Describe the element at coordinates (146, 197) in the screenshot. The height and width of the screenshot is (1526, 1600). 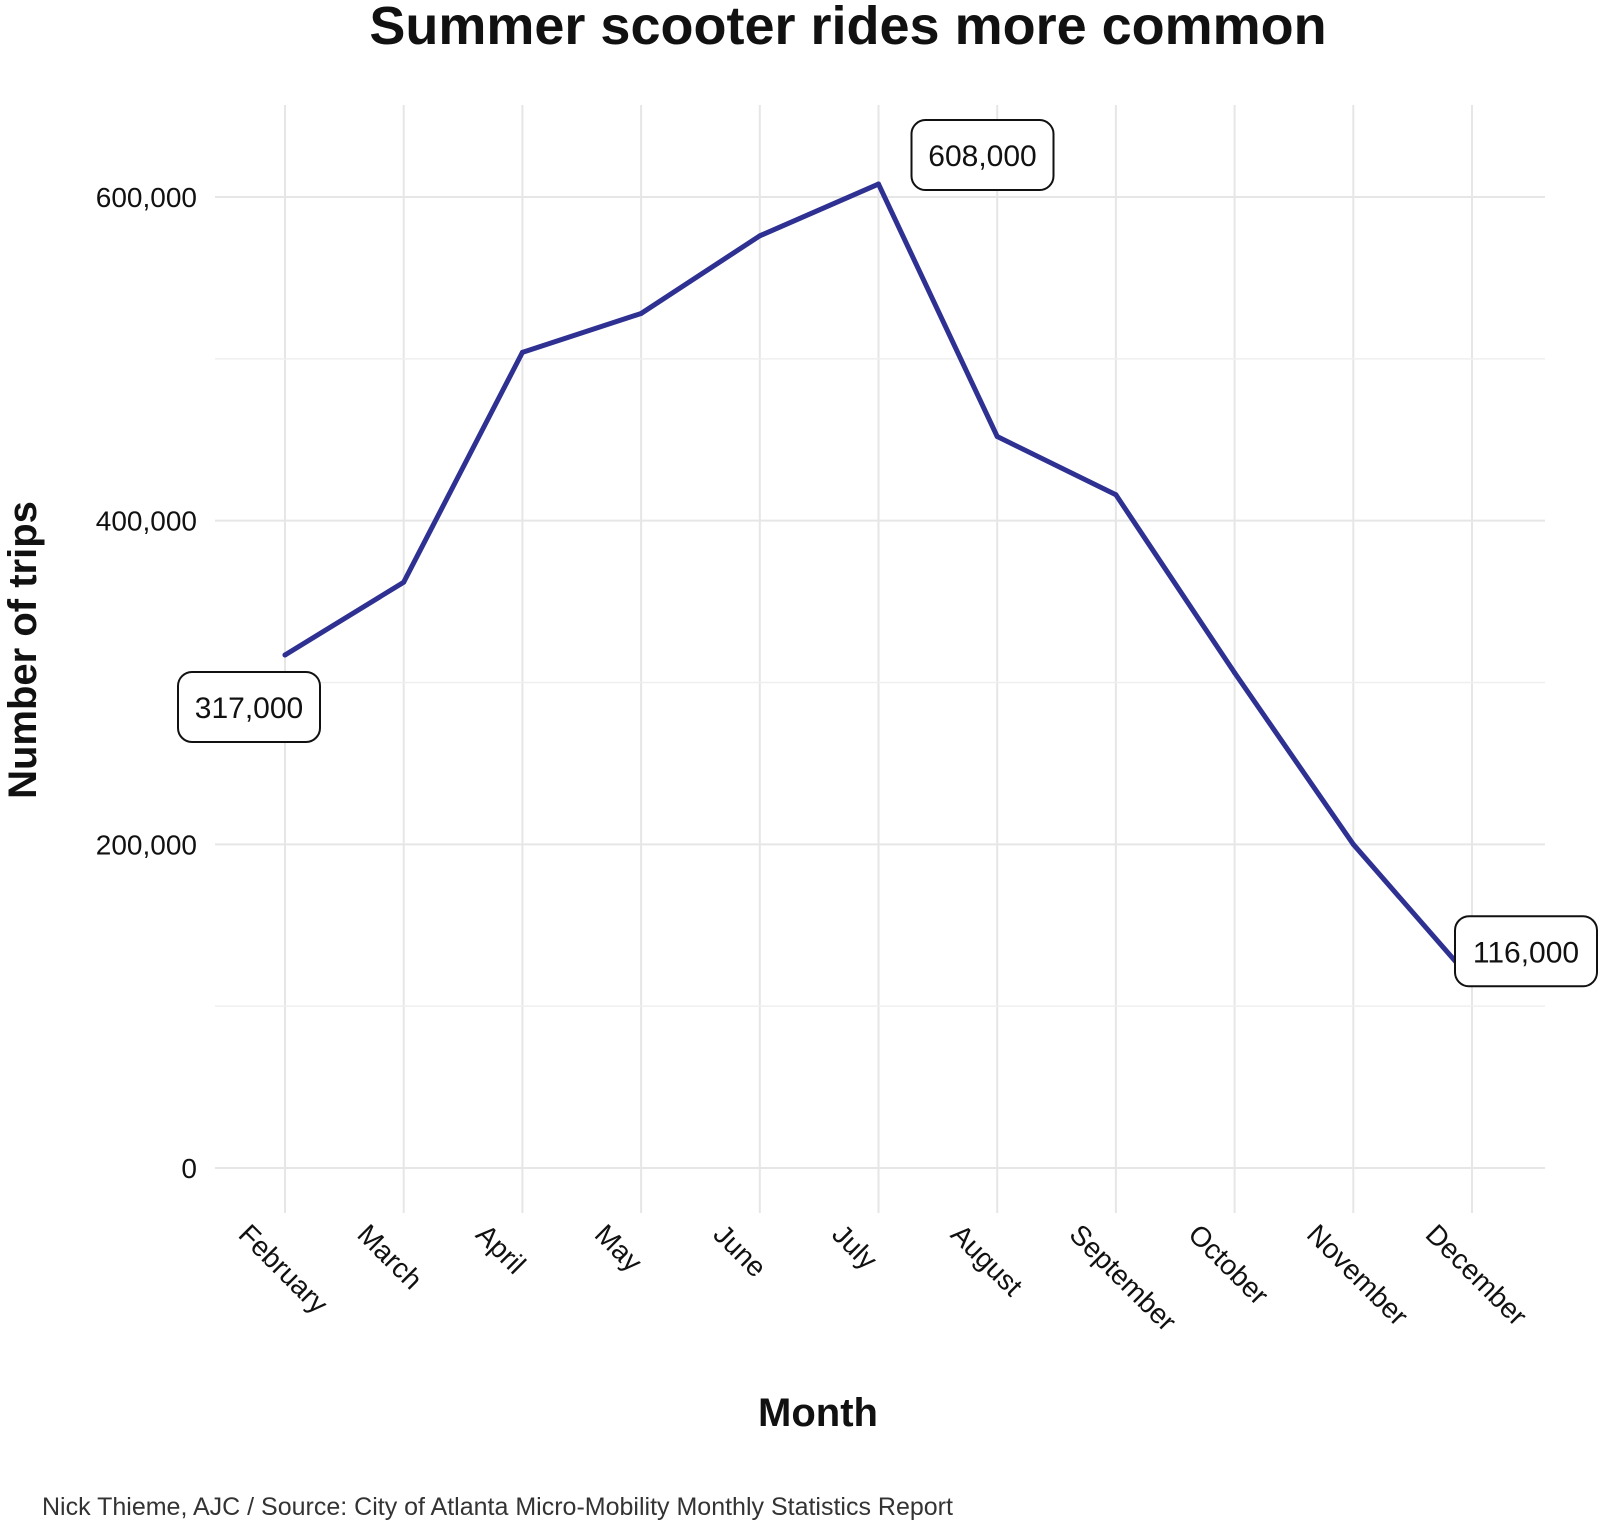
I see `y-tick-label: 600,000` at that location.